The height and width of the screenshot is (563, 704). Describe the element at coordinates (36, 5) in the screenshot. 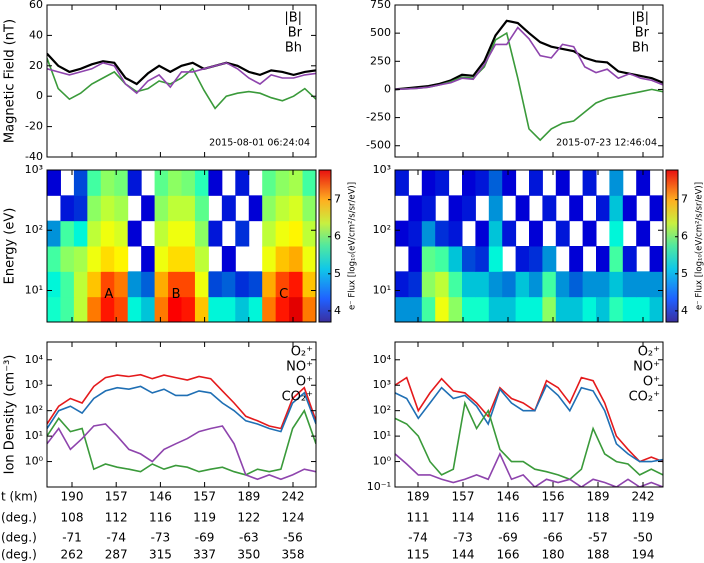

I see `y-tick-label: 60` at that location.